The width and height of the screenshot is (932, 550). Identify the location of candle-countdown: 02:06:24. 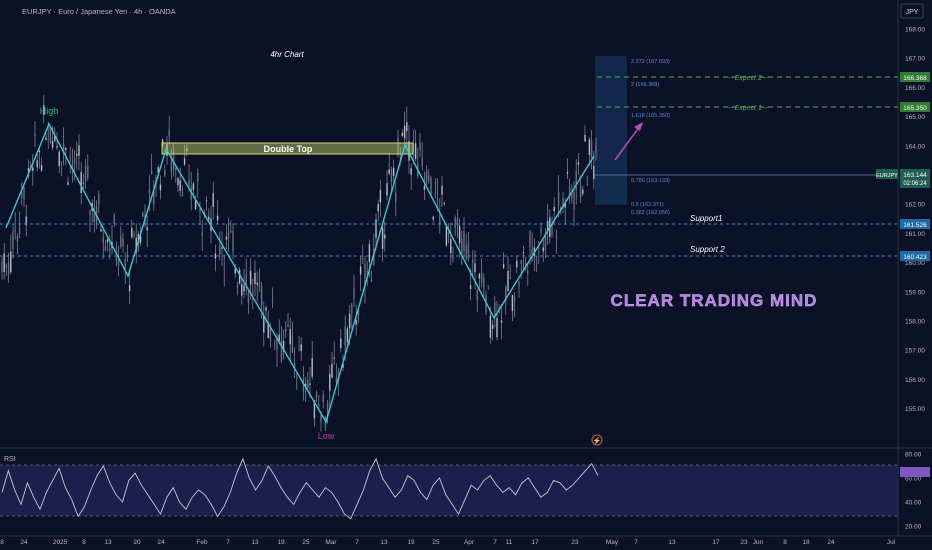
(915, 184).